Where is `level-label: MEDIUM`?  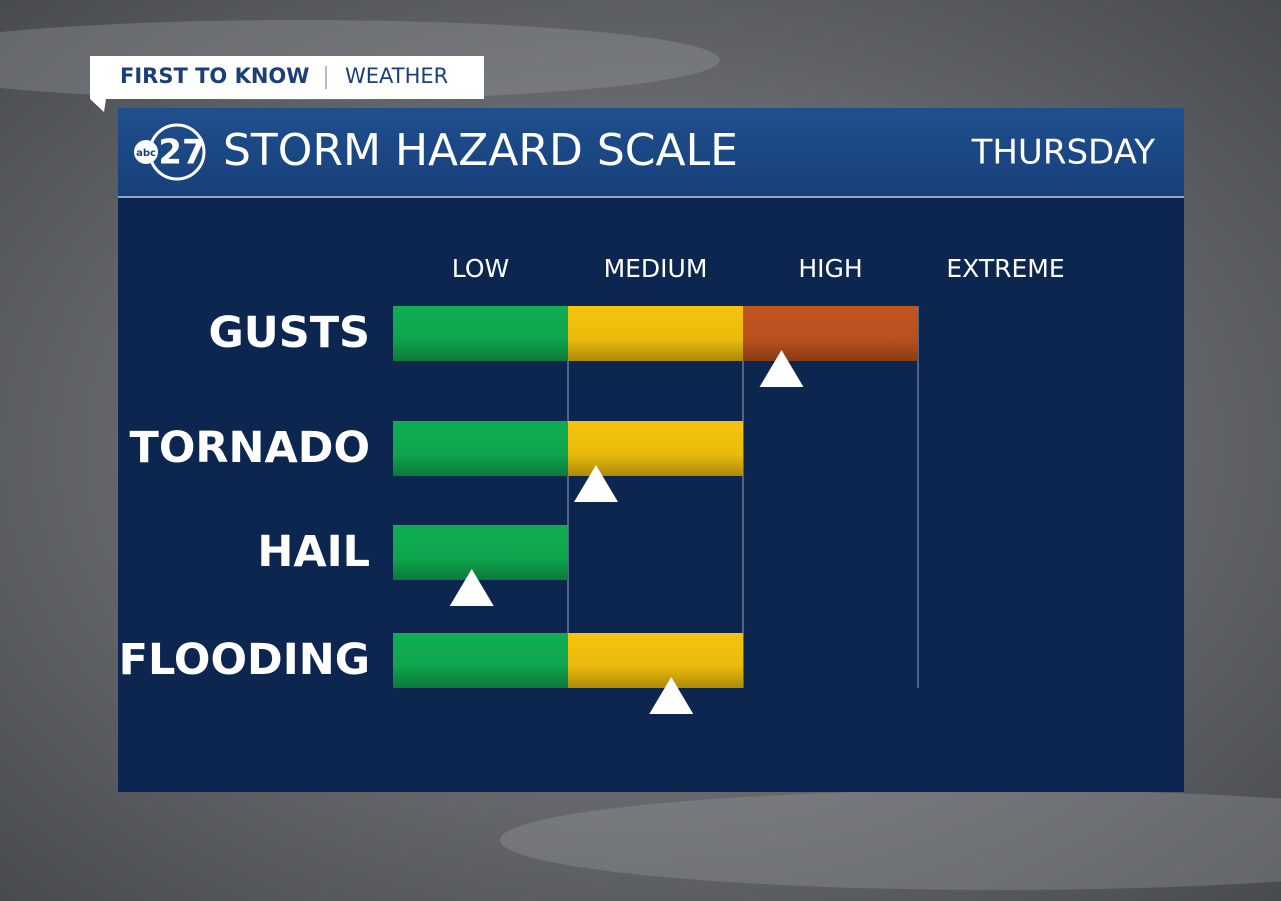 level-label: MEDIUM is located at coordinates (656, 268).